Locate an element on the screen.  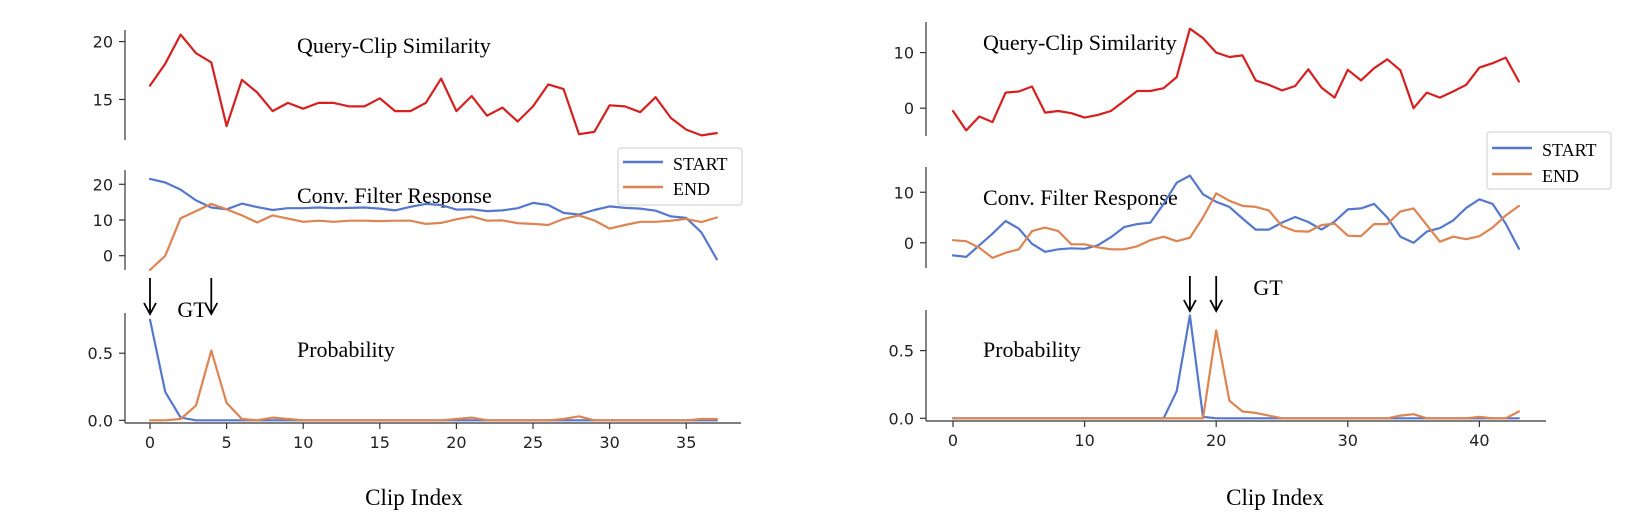
y-tick-label-similarity-right: 10 is located at coordinates (904, 53).